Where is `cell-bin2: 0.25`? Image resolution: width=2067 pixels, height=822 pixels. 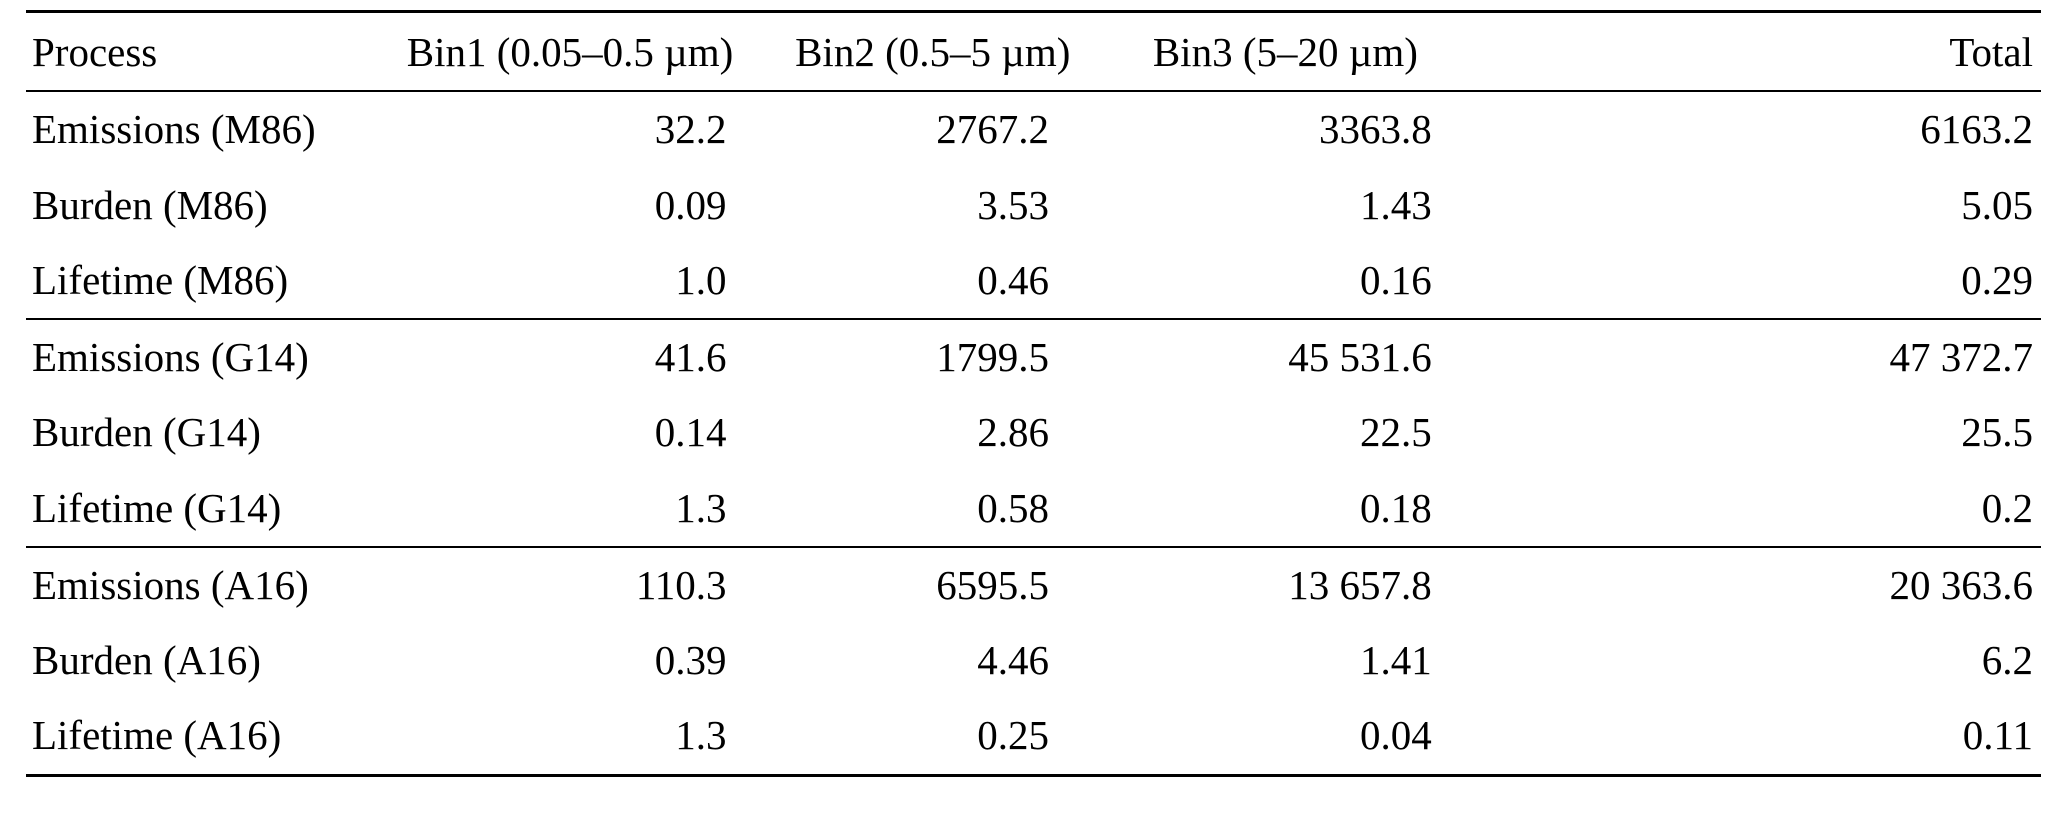 cell-bin2: 0.25 is located at coordinates (1013, 735).